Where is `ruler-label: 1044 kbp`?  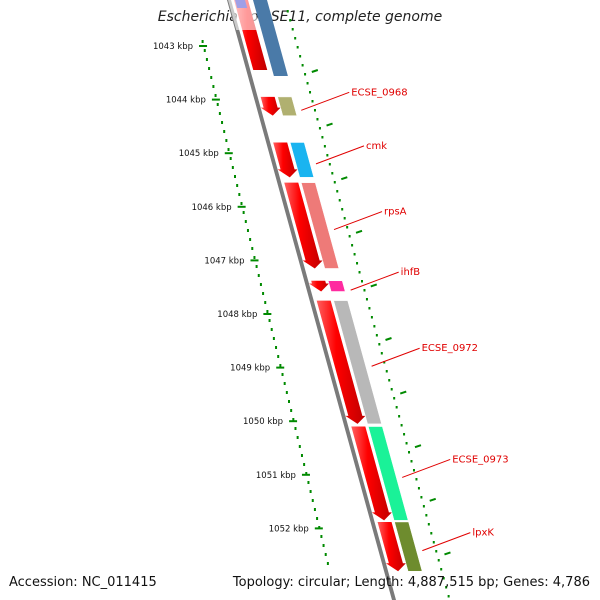
ruler-label: 1044 kbp is located at coordinates (186, 101).